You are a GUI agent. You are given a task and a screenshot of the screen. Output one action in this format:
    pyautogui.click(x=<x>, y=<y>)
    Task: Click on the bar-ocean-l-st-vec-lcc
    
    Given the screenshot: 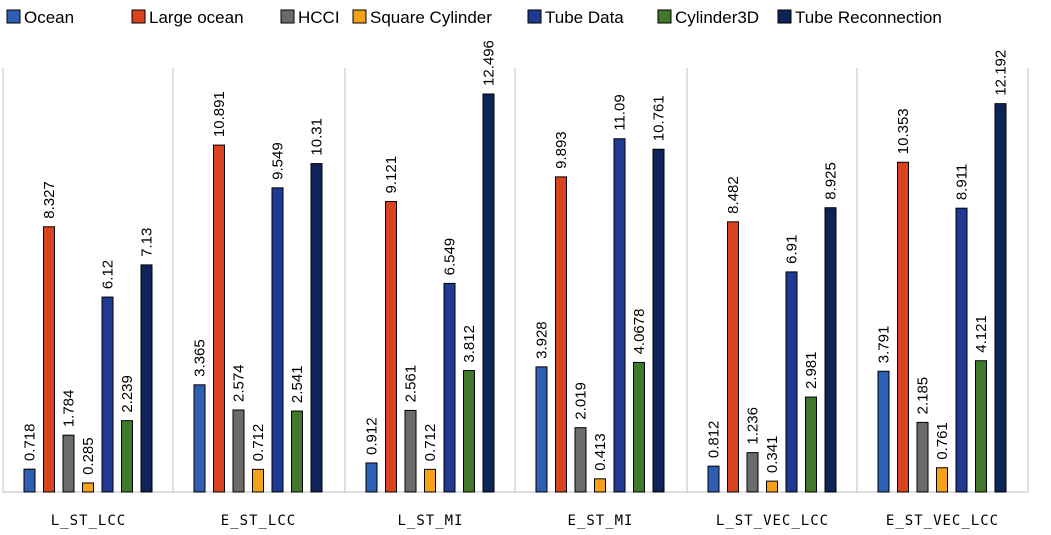 What is the action you would take?
    pyautogui.click(x=713, y=479)
    